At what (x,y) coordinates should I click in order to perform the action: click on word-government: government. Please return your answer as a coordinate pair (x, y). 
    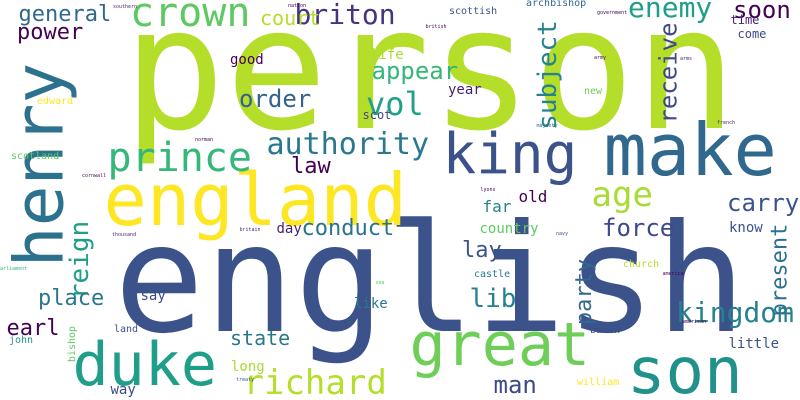
    Looking at the image, I should click on (612, 12).